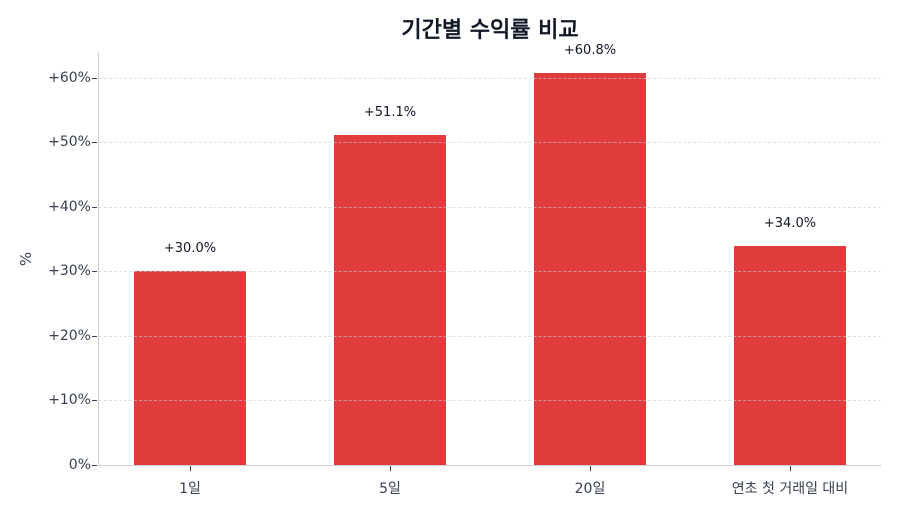  What do you see at coordinates (590, 50) in the screenshot?
I see `bar-value-label: +60.8%` at bounding box center [590, 50].